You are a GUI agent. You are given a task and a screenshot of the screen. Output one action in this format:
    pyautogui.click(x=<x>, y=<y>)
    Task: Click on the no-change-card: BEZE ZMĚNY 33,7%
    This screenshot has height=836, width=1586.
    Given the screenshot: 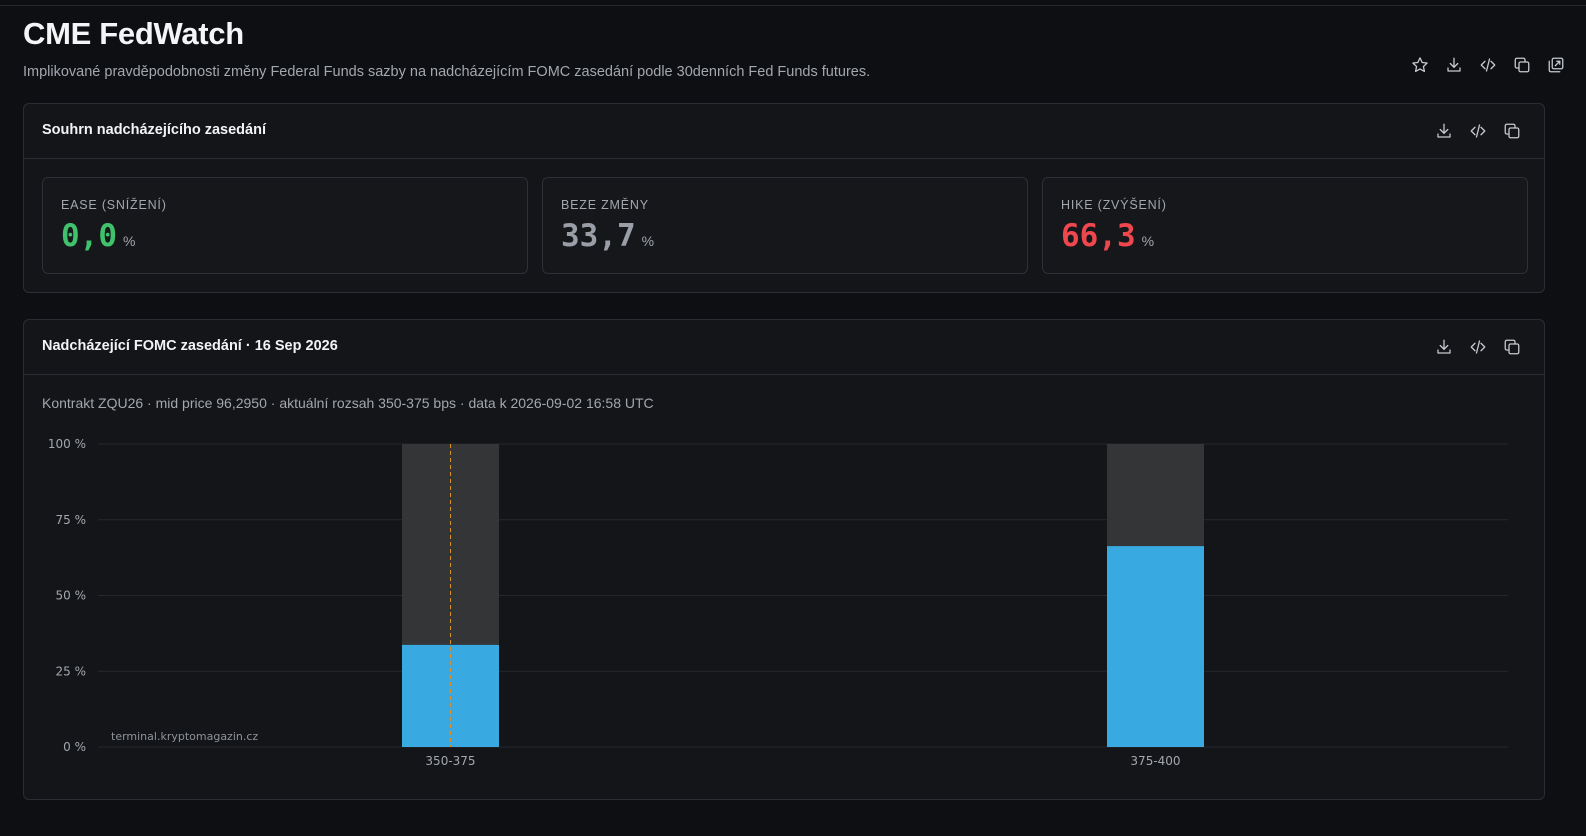 What is the action you would take?
    pyautogui.click(x=785, y=225)
    